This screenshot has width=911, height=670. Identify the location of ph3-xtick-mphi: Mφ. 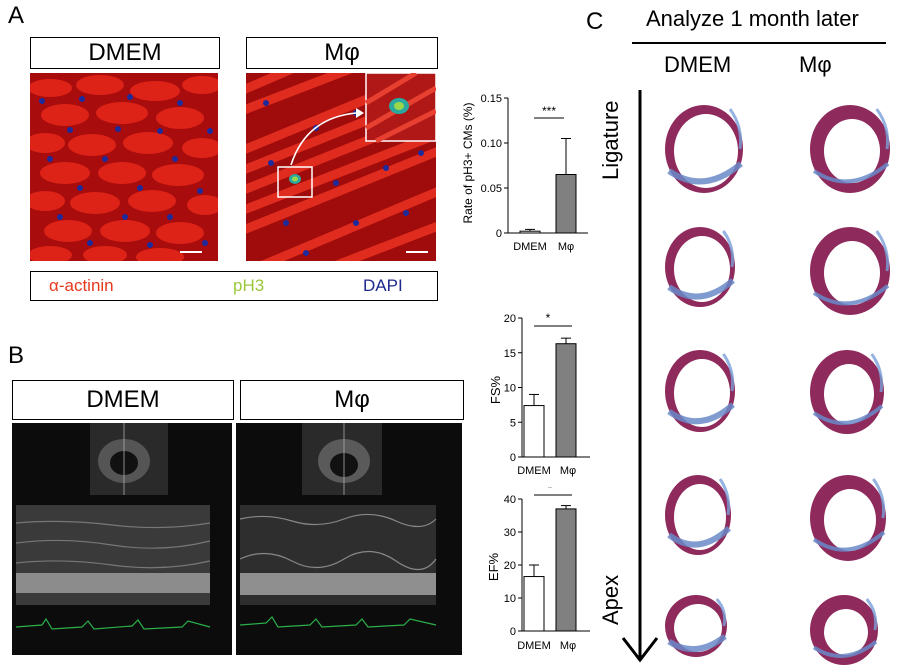
(566, 247).